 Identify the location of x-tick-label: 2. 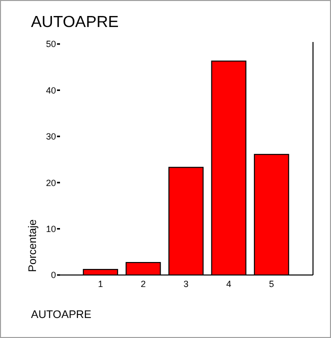
(143, 284).